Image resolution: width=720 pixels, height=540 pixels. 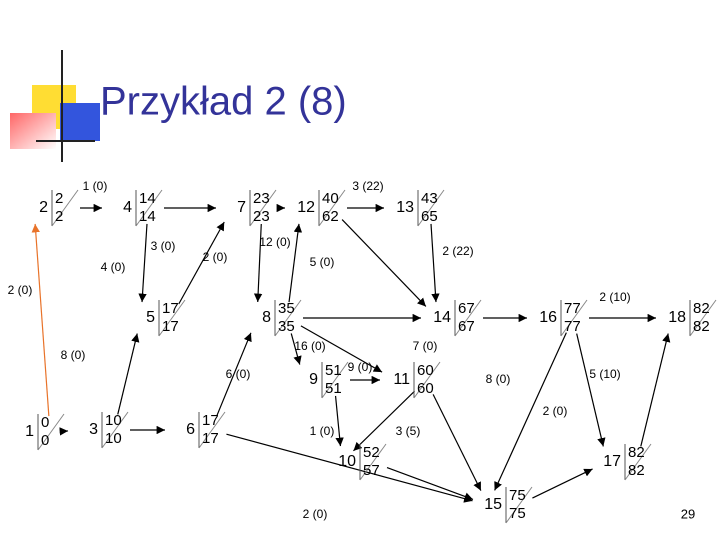 I want to click on node-id: 2, so click(x=43, y=207).